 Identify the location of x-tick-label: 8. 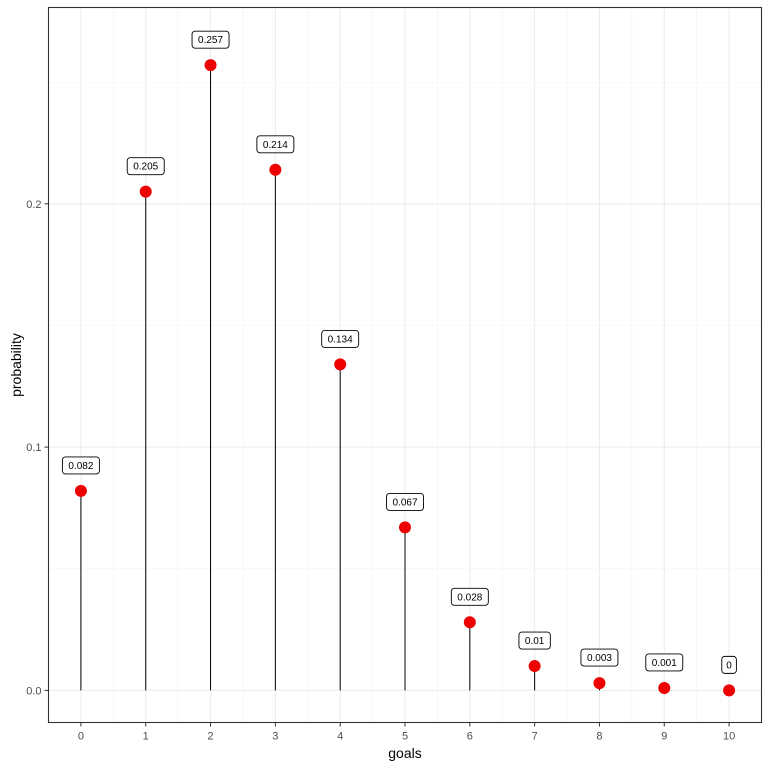
(599, 737).